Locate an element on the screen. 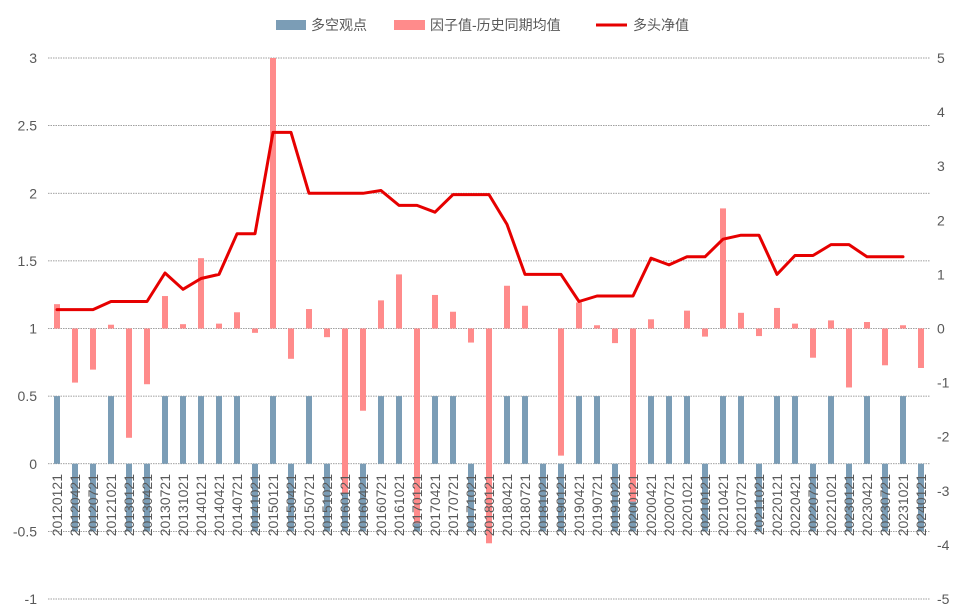 This screenshot has height=615, width=966. x-tick-label: 20230721 is located at coordinates (885, 505).